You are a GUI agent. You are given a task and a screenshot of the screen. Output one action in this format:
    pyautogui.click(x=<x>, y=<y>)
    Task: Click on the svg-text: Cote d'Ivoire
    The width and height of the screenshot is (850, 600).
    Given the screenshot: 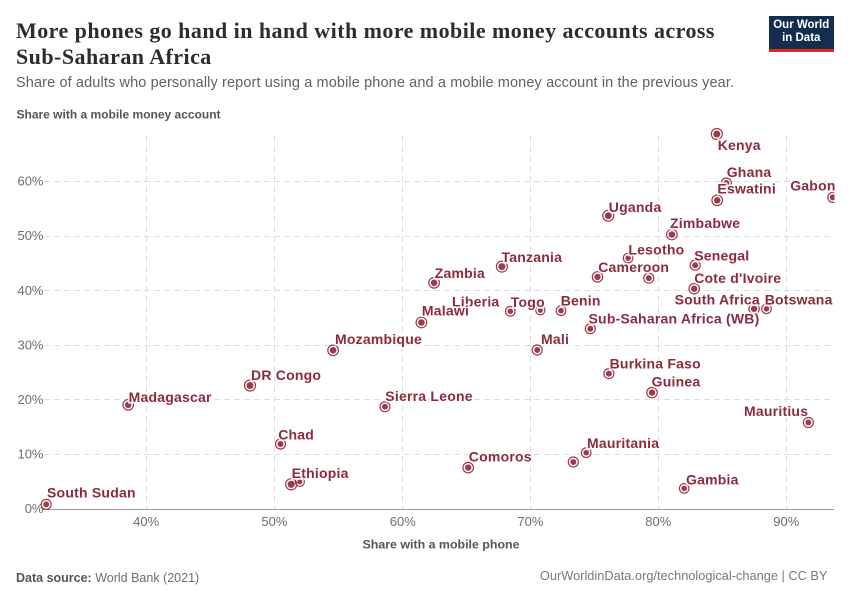 What is the action you would take?
    pyautogui.click(x=737, y=278)
    